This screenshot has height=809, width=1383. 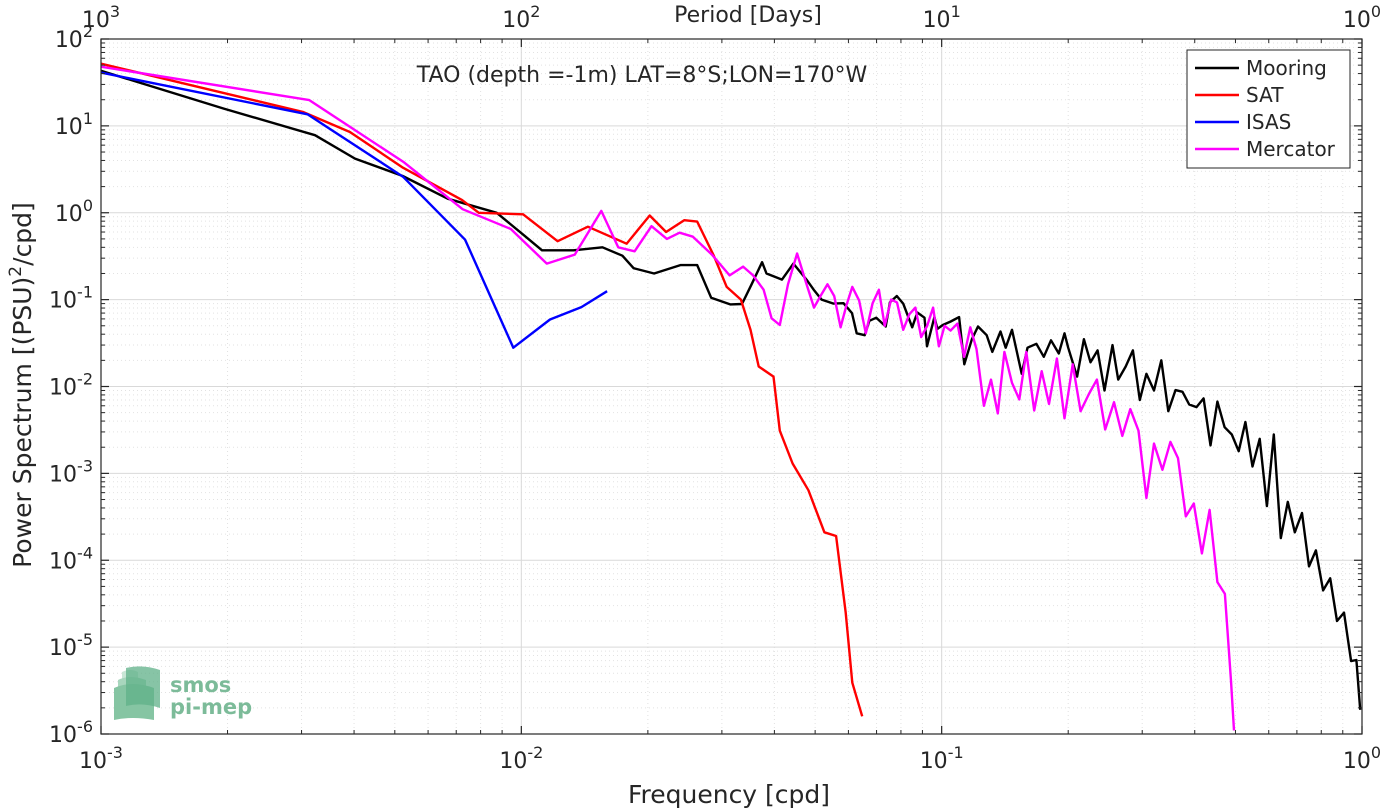 What do you see at coordinates (942, 17) in the screenshot?
I see `top-tick-label: 10¹` at bounding box center [942, 17].